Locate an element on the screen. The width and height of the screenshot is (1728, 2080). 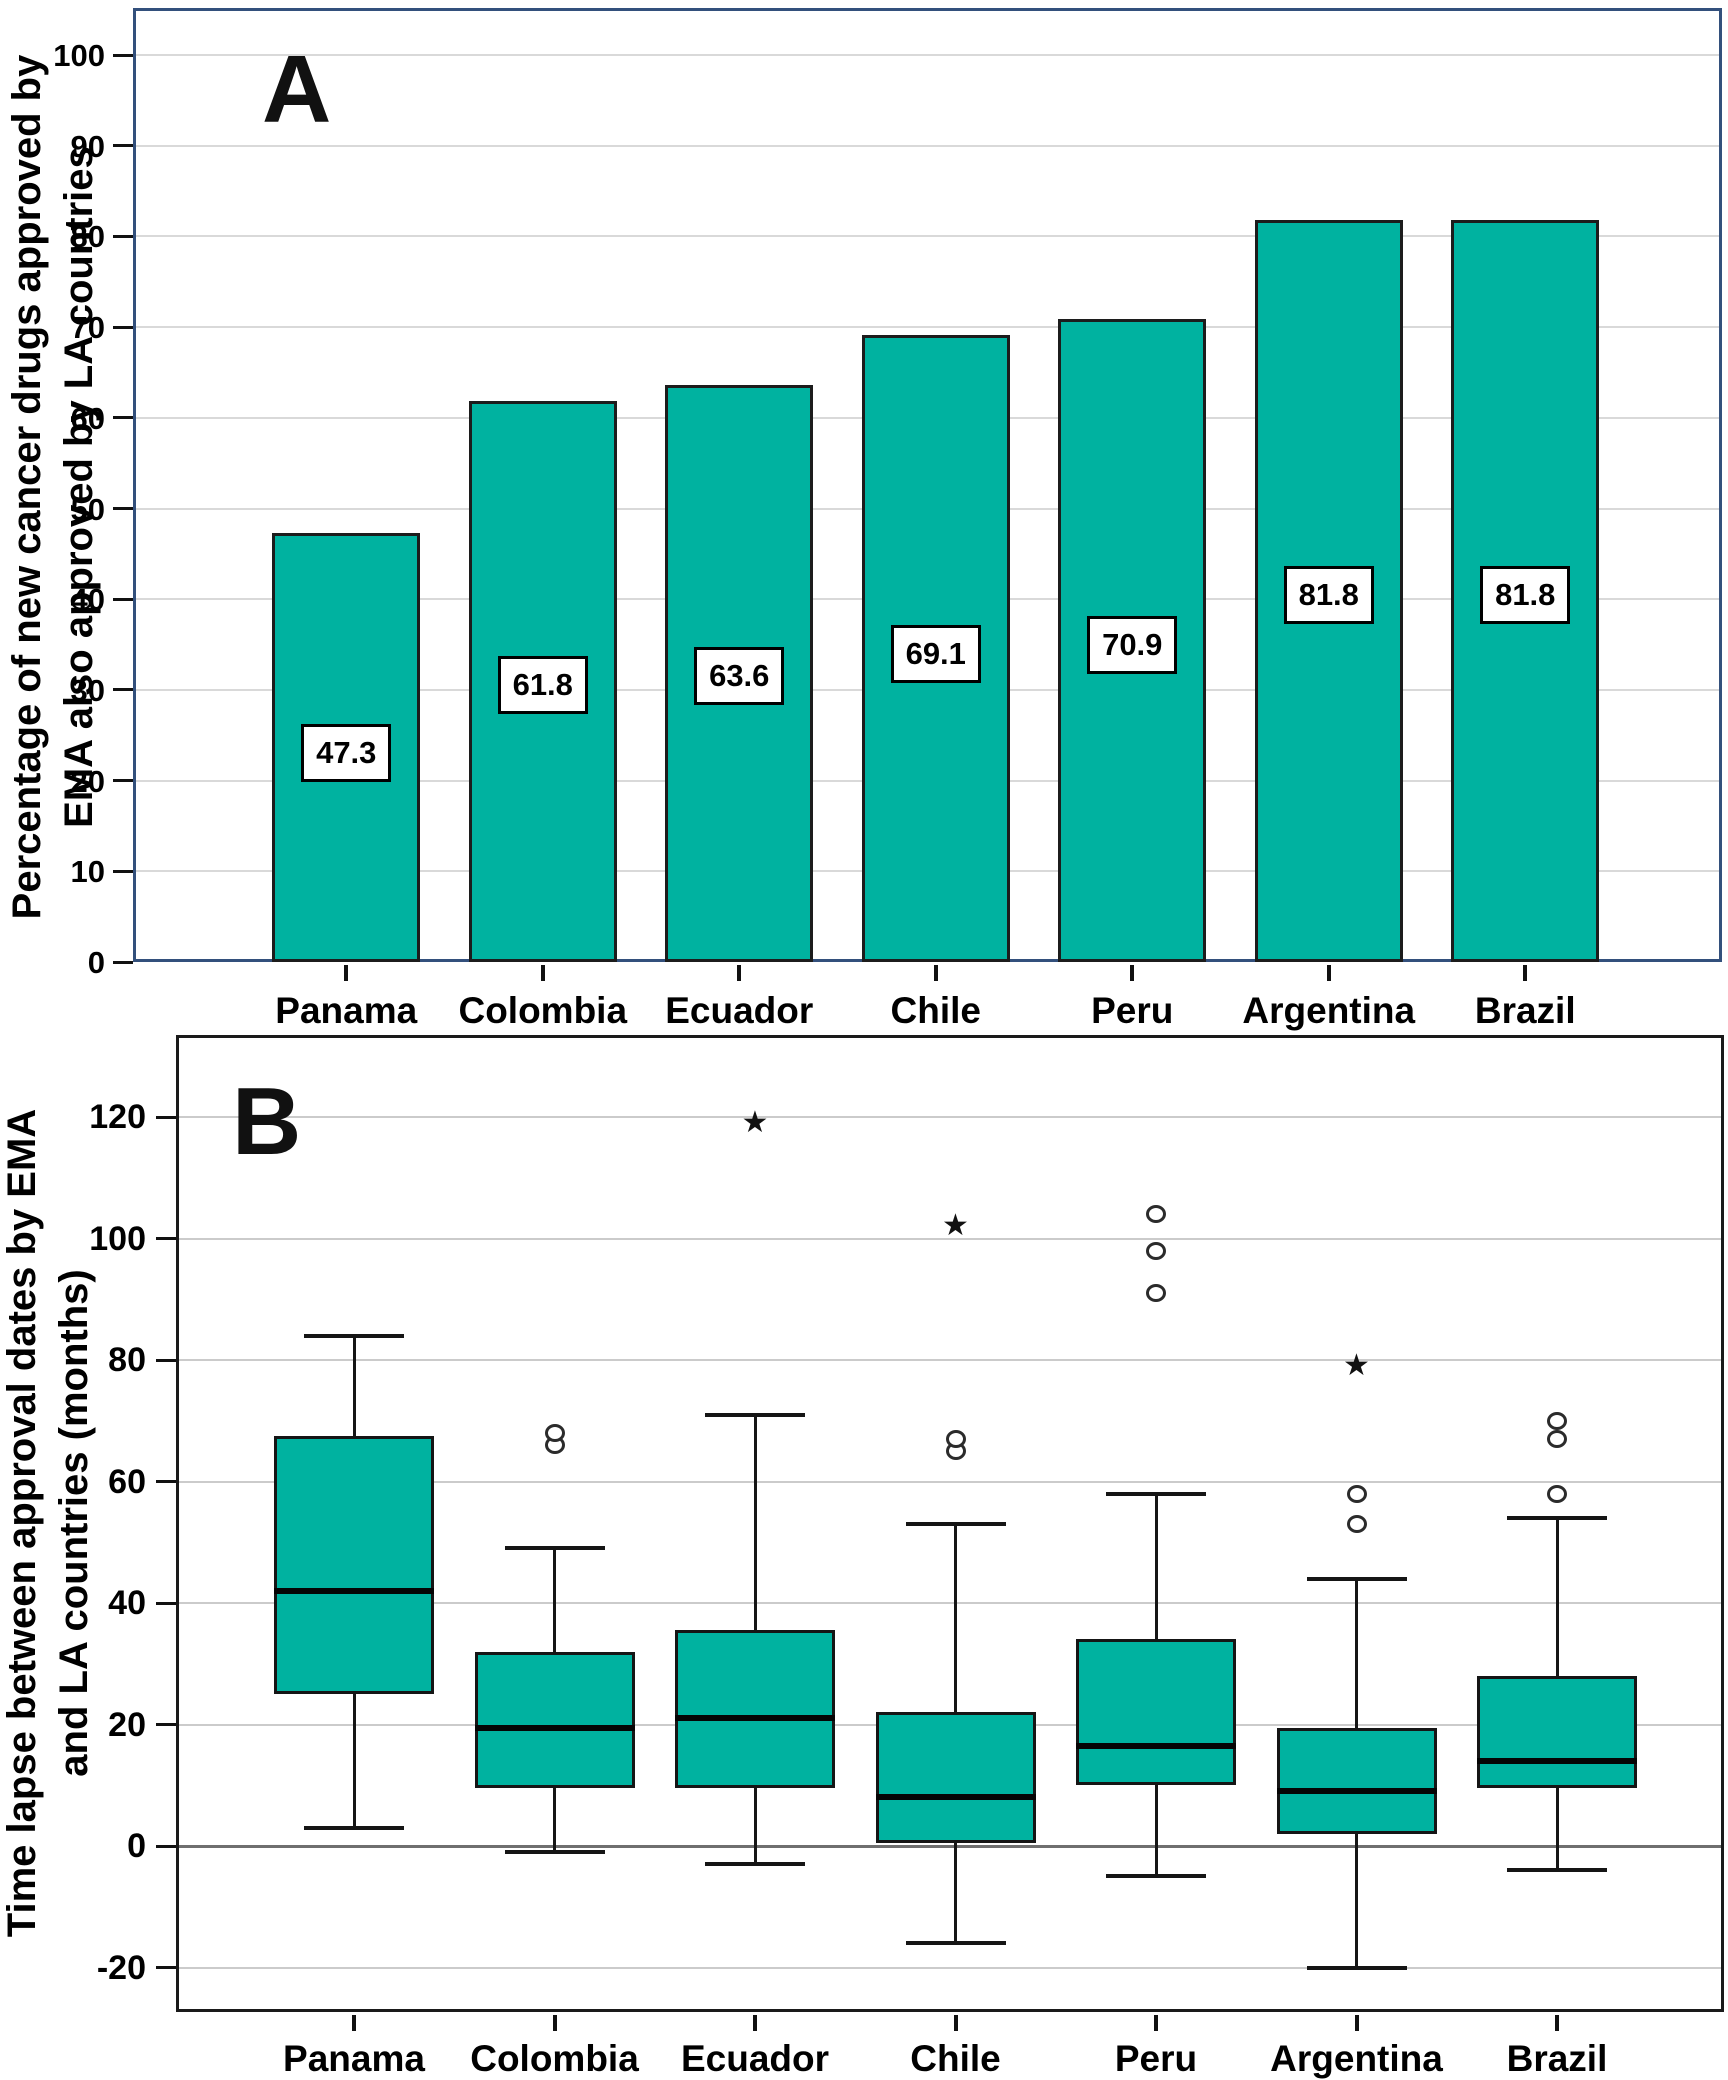
y-tick-label: 40 is located at coordinates (127, 1603).